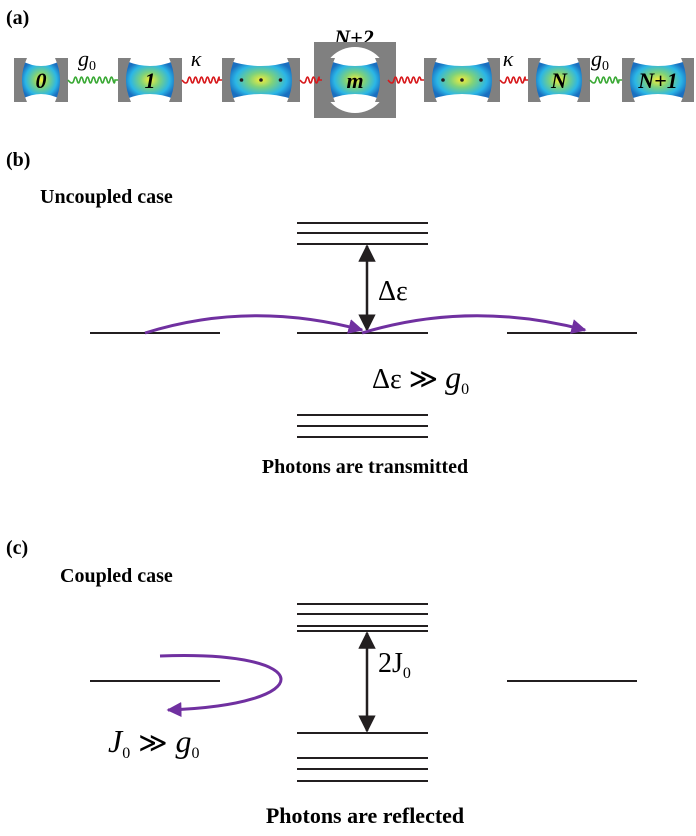  I want to click on cavity: N+1, so click(658, 80).